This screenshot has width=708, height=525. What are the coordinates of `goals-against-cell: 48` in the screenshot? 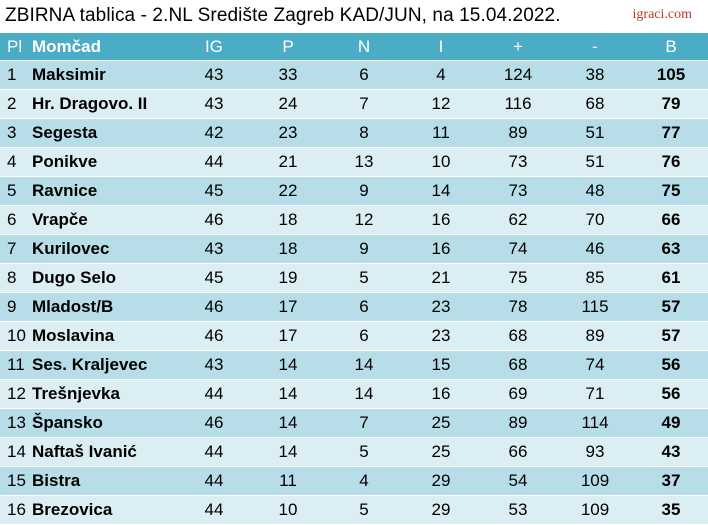 It's located at (595, 191).